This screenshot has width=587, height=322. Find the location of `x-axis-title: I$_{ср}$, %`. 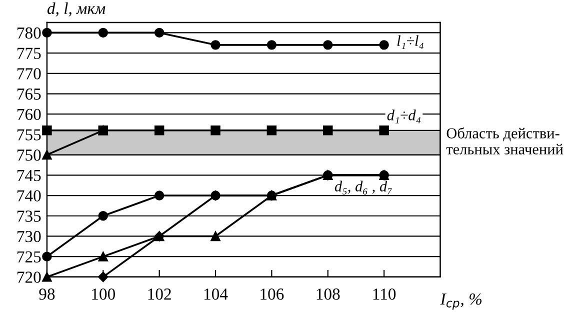

x-axis-title: I$_{ср}$, % is located at coordinates (461, 301).